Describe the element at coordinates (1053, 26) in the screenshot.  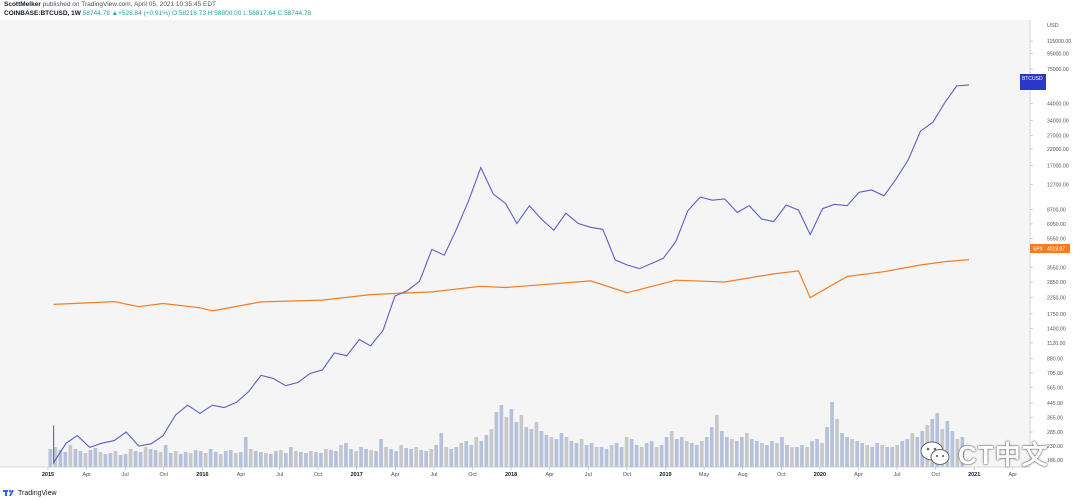
I see `price-axis-unit: USD` at that location.